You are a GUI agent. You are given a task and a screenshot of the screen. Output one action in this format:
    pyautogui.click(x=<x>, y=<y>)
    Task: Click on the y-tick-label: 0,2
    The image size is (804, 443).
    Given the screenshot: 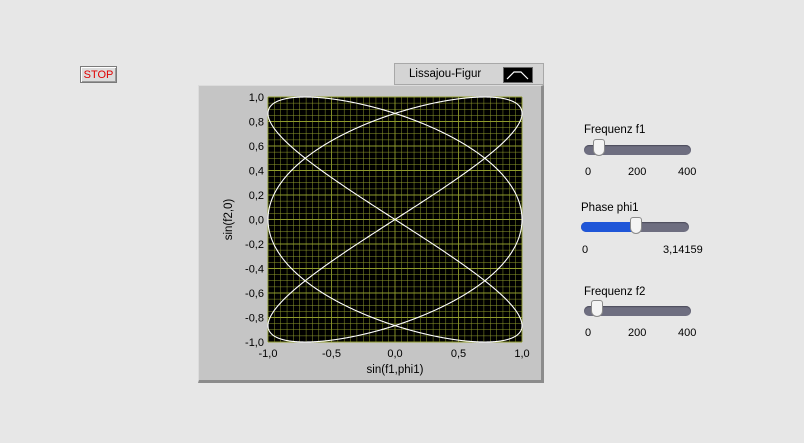 What is the action you would take?
    pyautogui.click(x=256, y=196)
    